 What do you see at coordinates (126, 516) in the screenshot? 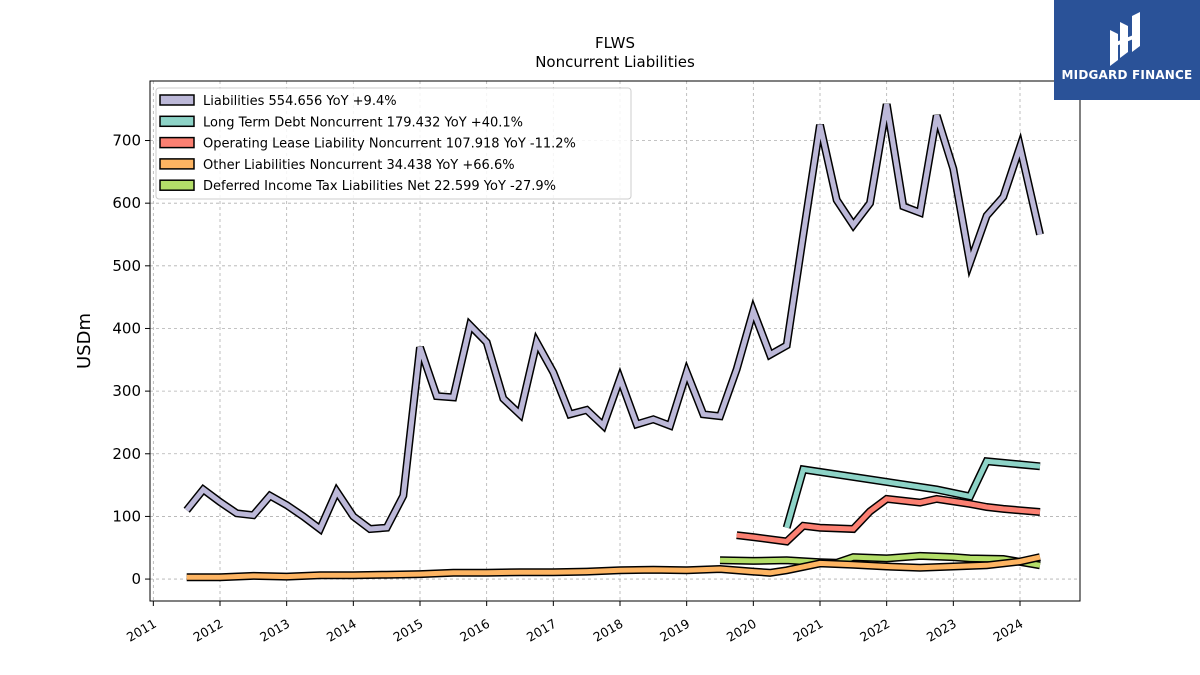
I see `y-tick-label: 100` at bounding box center [126, 516].